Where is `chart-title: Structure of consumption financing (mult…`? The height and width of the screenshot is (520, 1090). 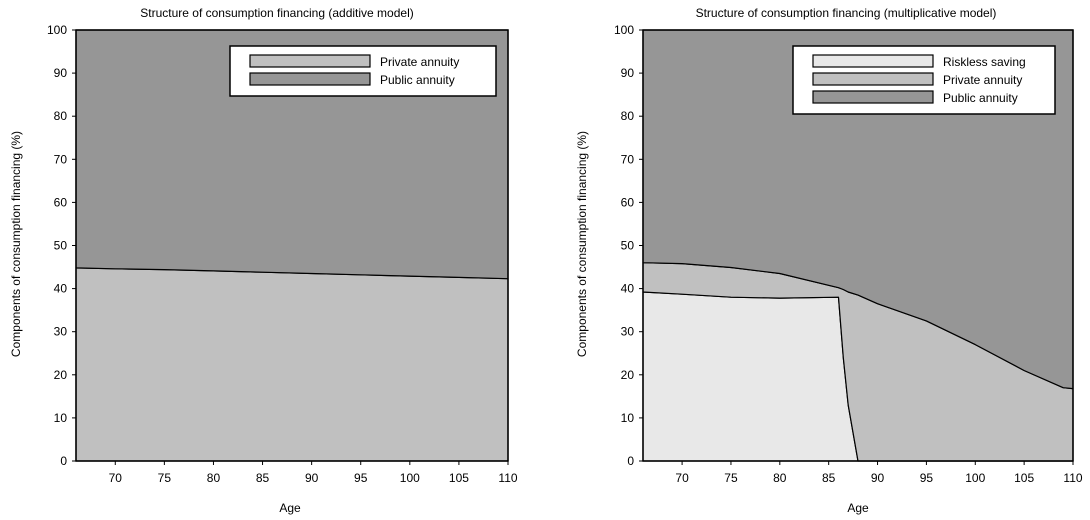 chart-title: Structure of consumption financing (mult… is located at coordinates (846, 13).